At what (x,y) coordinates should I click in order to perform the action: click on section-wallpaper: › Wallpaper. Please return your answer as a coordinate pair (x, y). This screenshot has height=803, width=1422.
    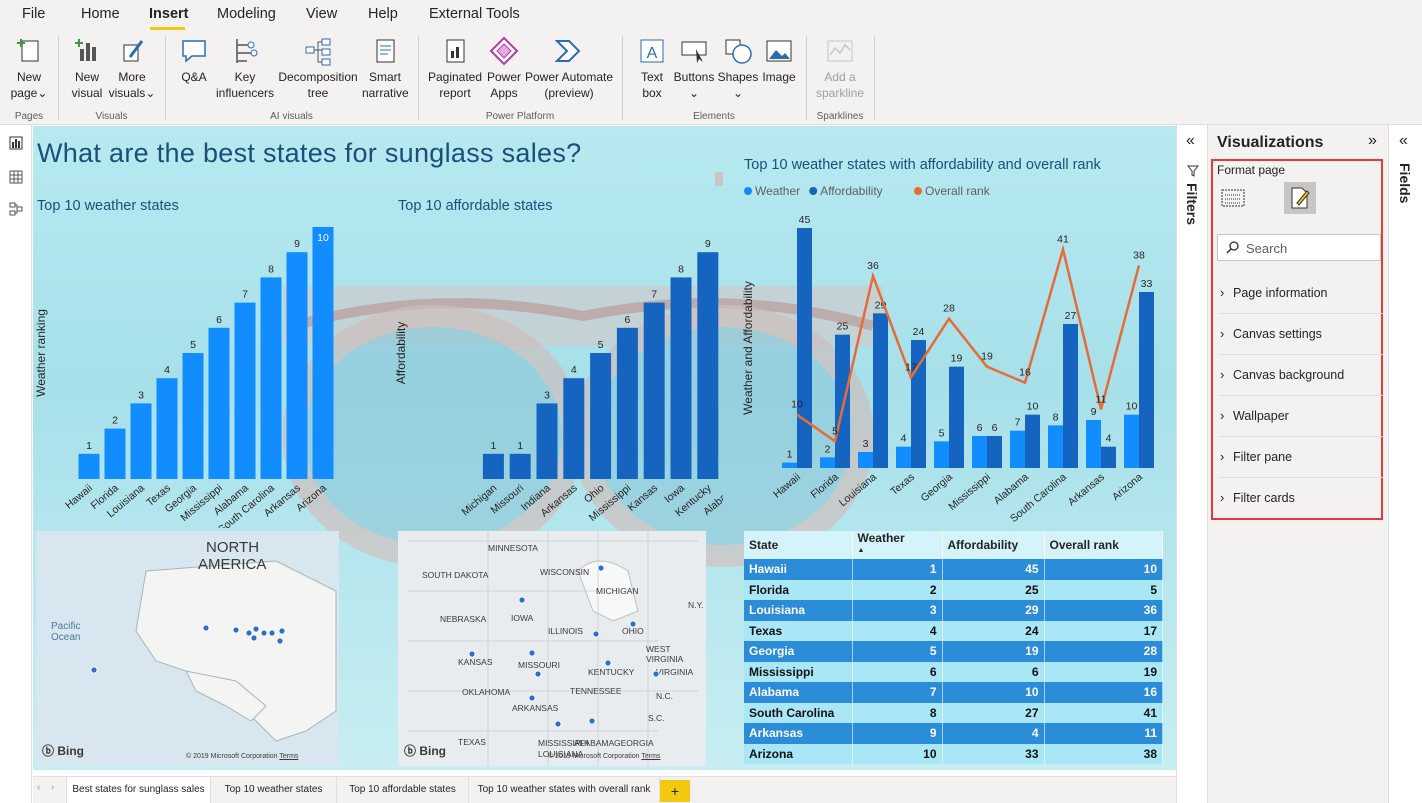
    Looking at the image, I should click on (1300, 416).